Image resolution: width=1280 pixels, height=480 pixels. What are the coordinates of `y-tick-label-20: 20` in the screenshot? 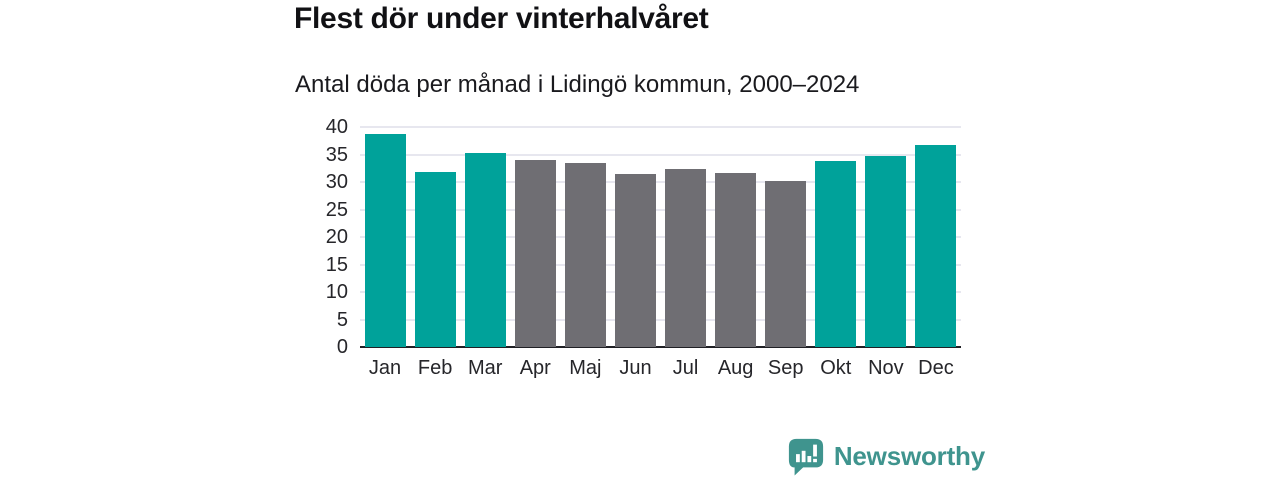 It's located at (336, 237).